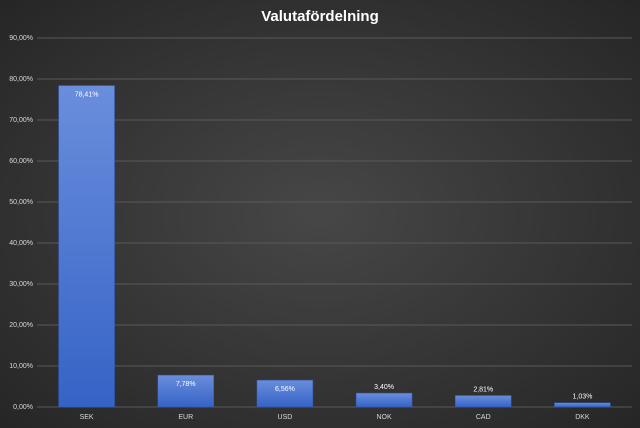  Describe the element at coordinates (483, 417) in the screenshot. I see `x-tick-label: CAD` at that location.